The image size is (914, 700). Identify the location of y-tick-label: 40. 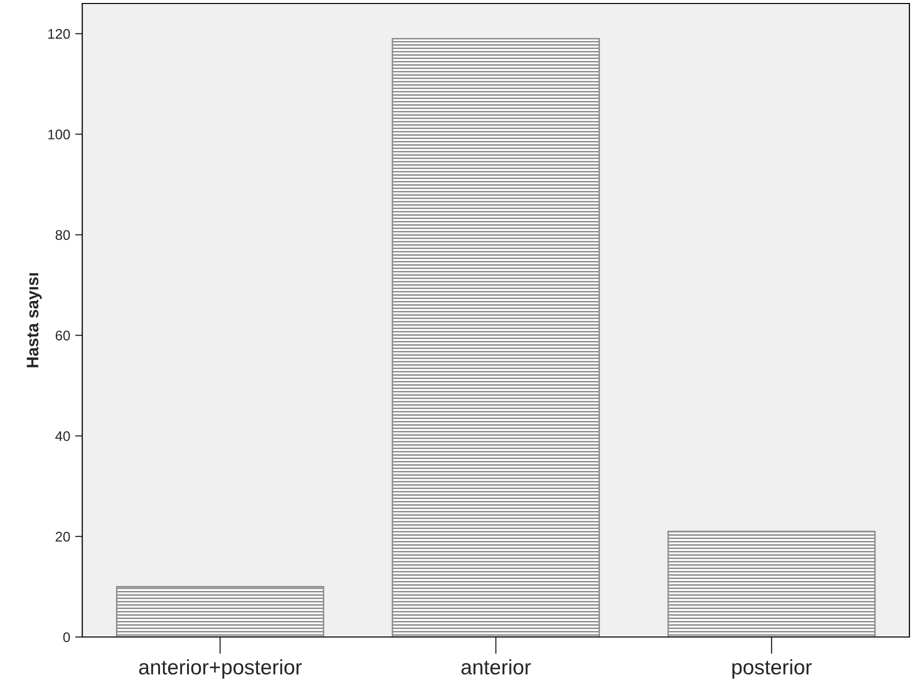
(62, 436).